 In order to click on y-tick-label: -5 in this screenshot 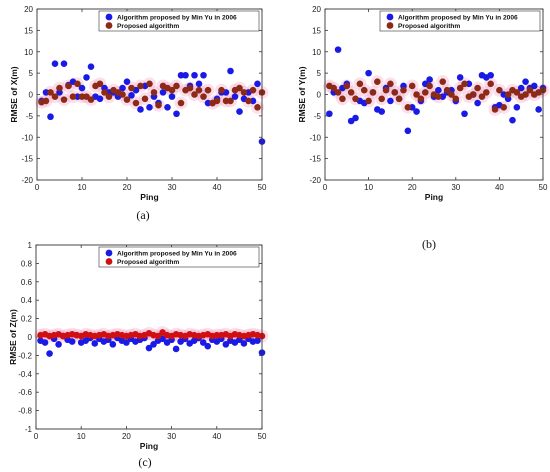, I will do `click(30, 116)`.